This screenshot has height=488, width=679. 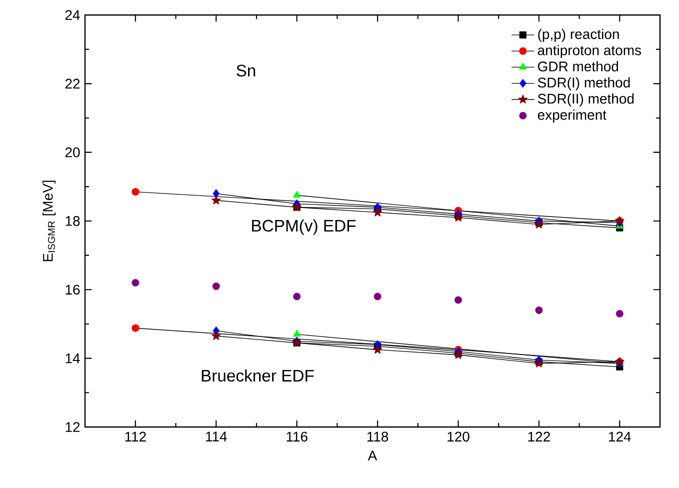 I want to click on legend-label: antiproton atoms, so click(x=590, y=51).